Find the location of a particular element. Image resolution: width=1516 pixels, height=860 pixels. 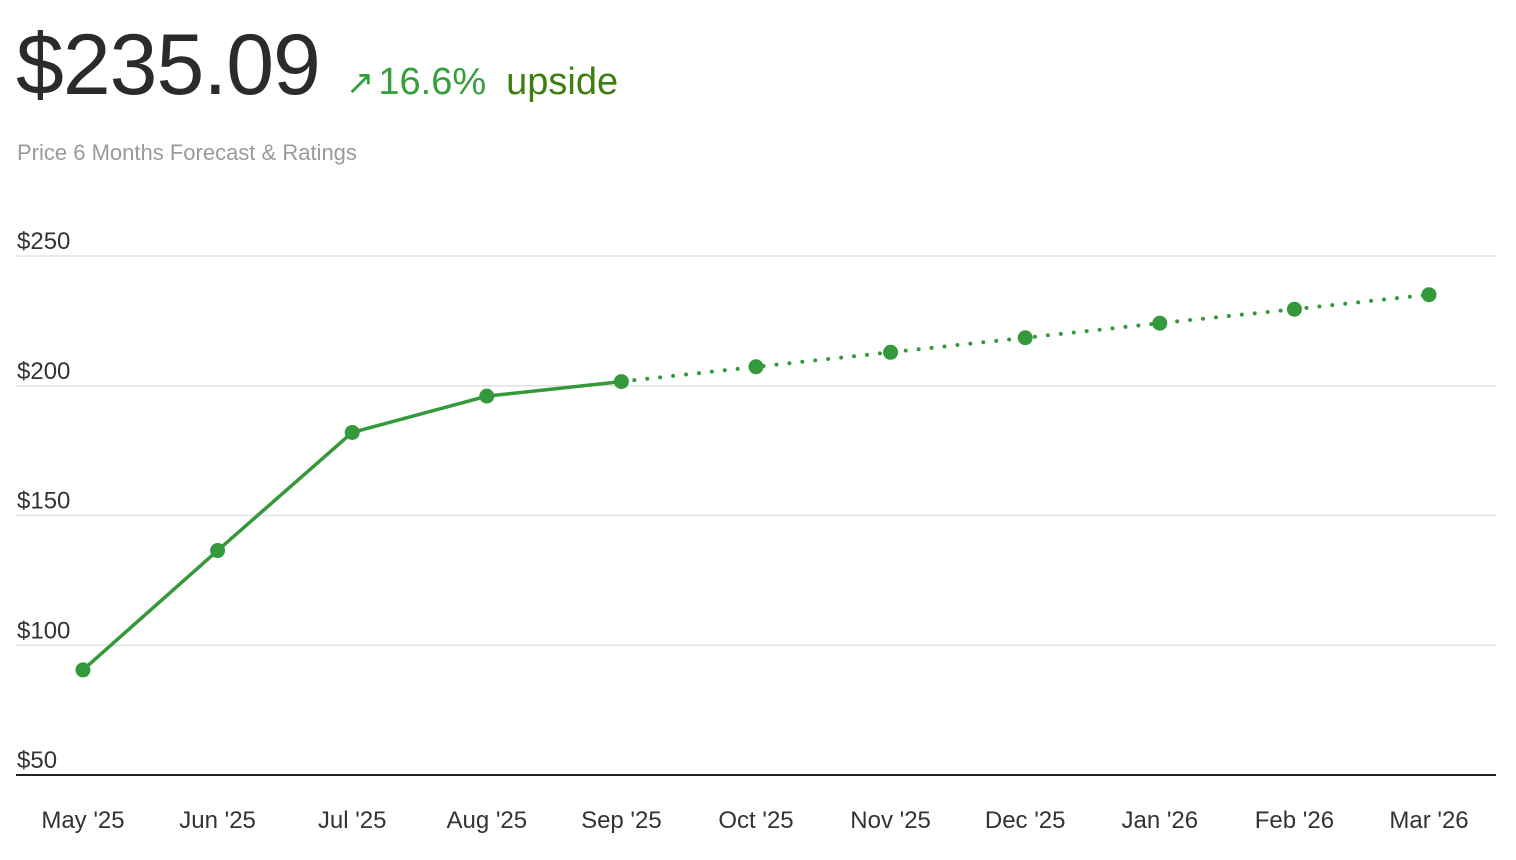

x-tick-label: Jun '25 is located at coordinates (217, 820).